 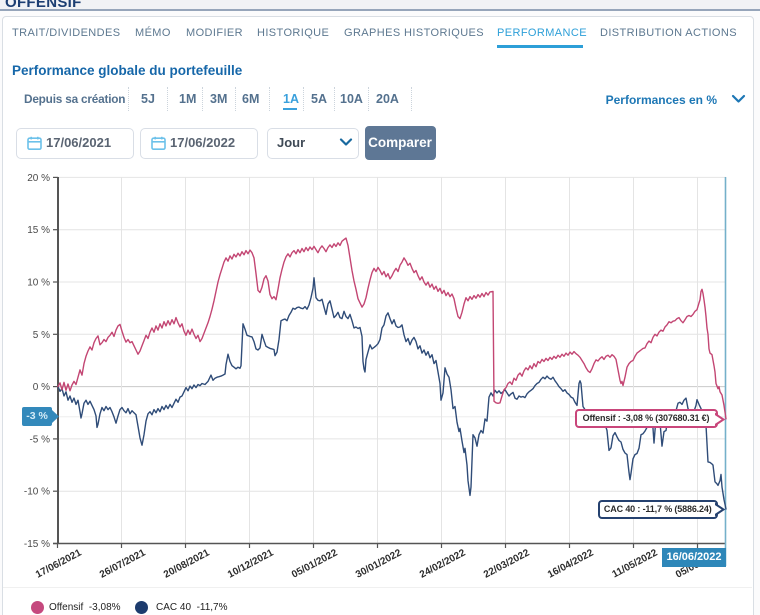 I want to click on svg-text: 10 %, so click(x=38, y=283).